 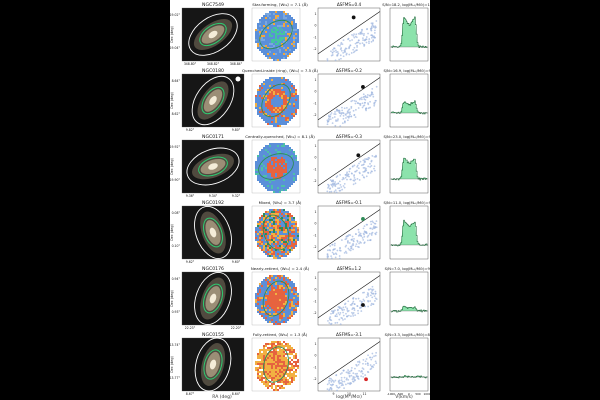 What do you see at coordinates (407, 335) in the screenshot?
I see `spectrum-title: S/N=3.3, log(Mₕ₂/M⊙)=8.7` at bounding box center [407, 335].